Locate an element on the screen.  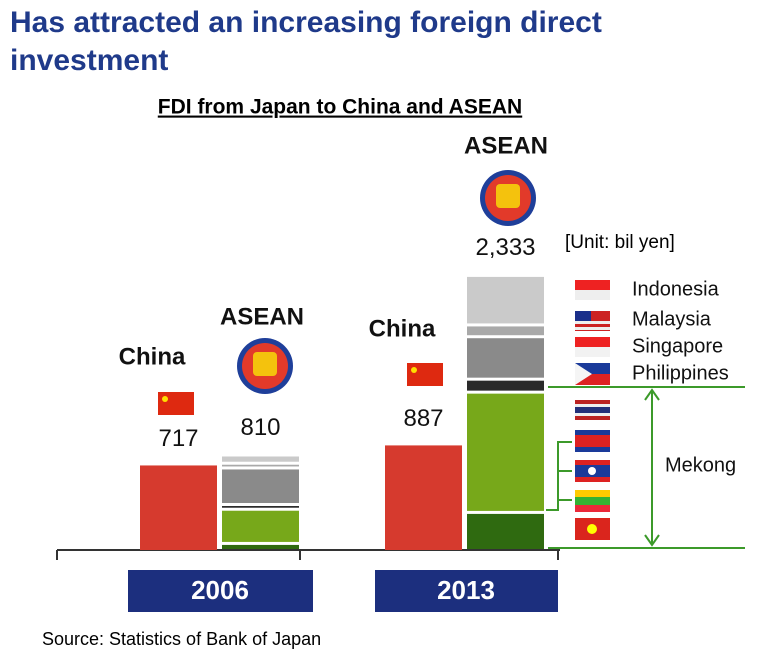
legend-label: Philippines is located at coordinates (680, 373).